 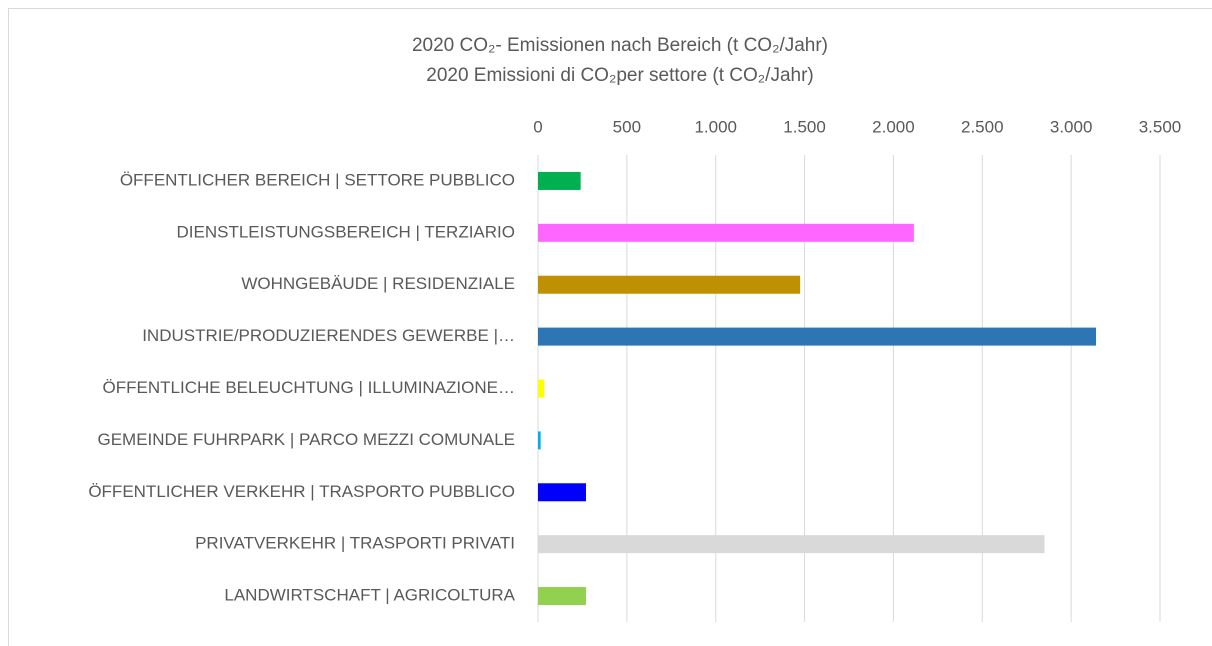 I want to click on x-tick-label: 2.500, so click(x=982, y=126).